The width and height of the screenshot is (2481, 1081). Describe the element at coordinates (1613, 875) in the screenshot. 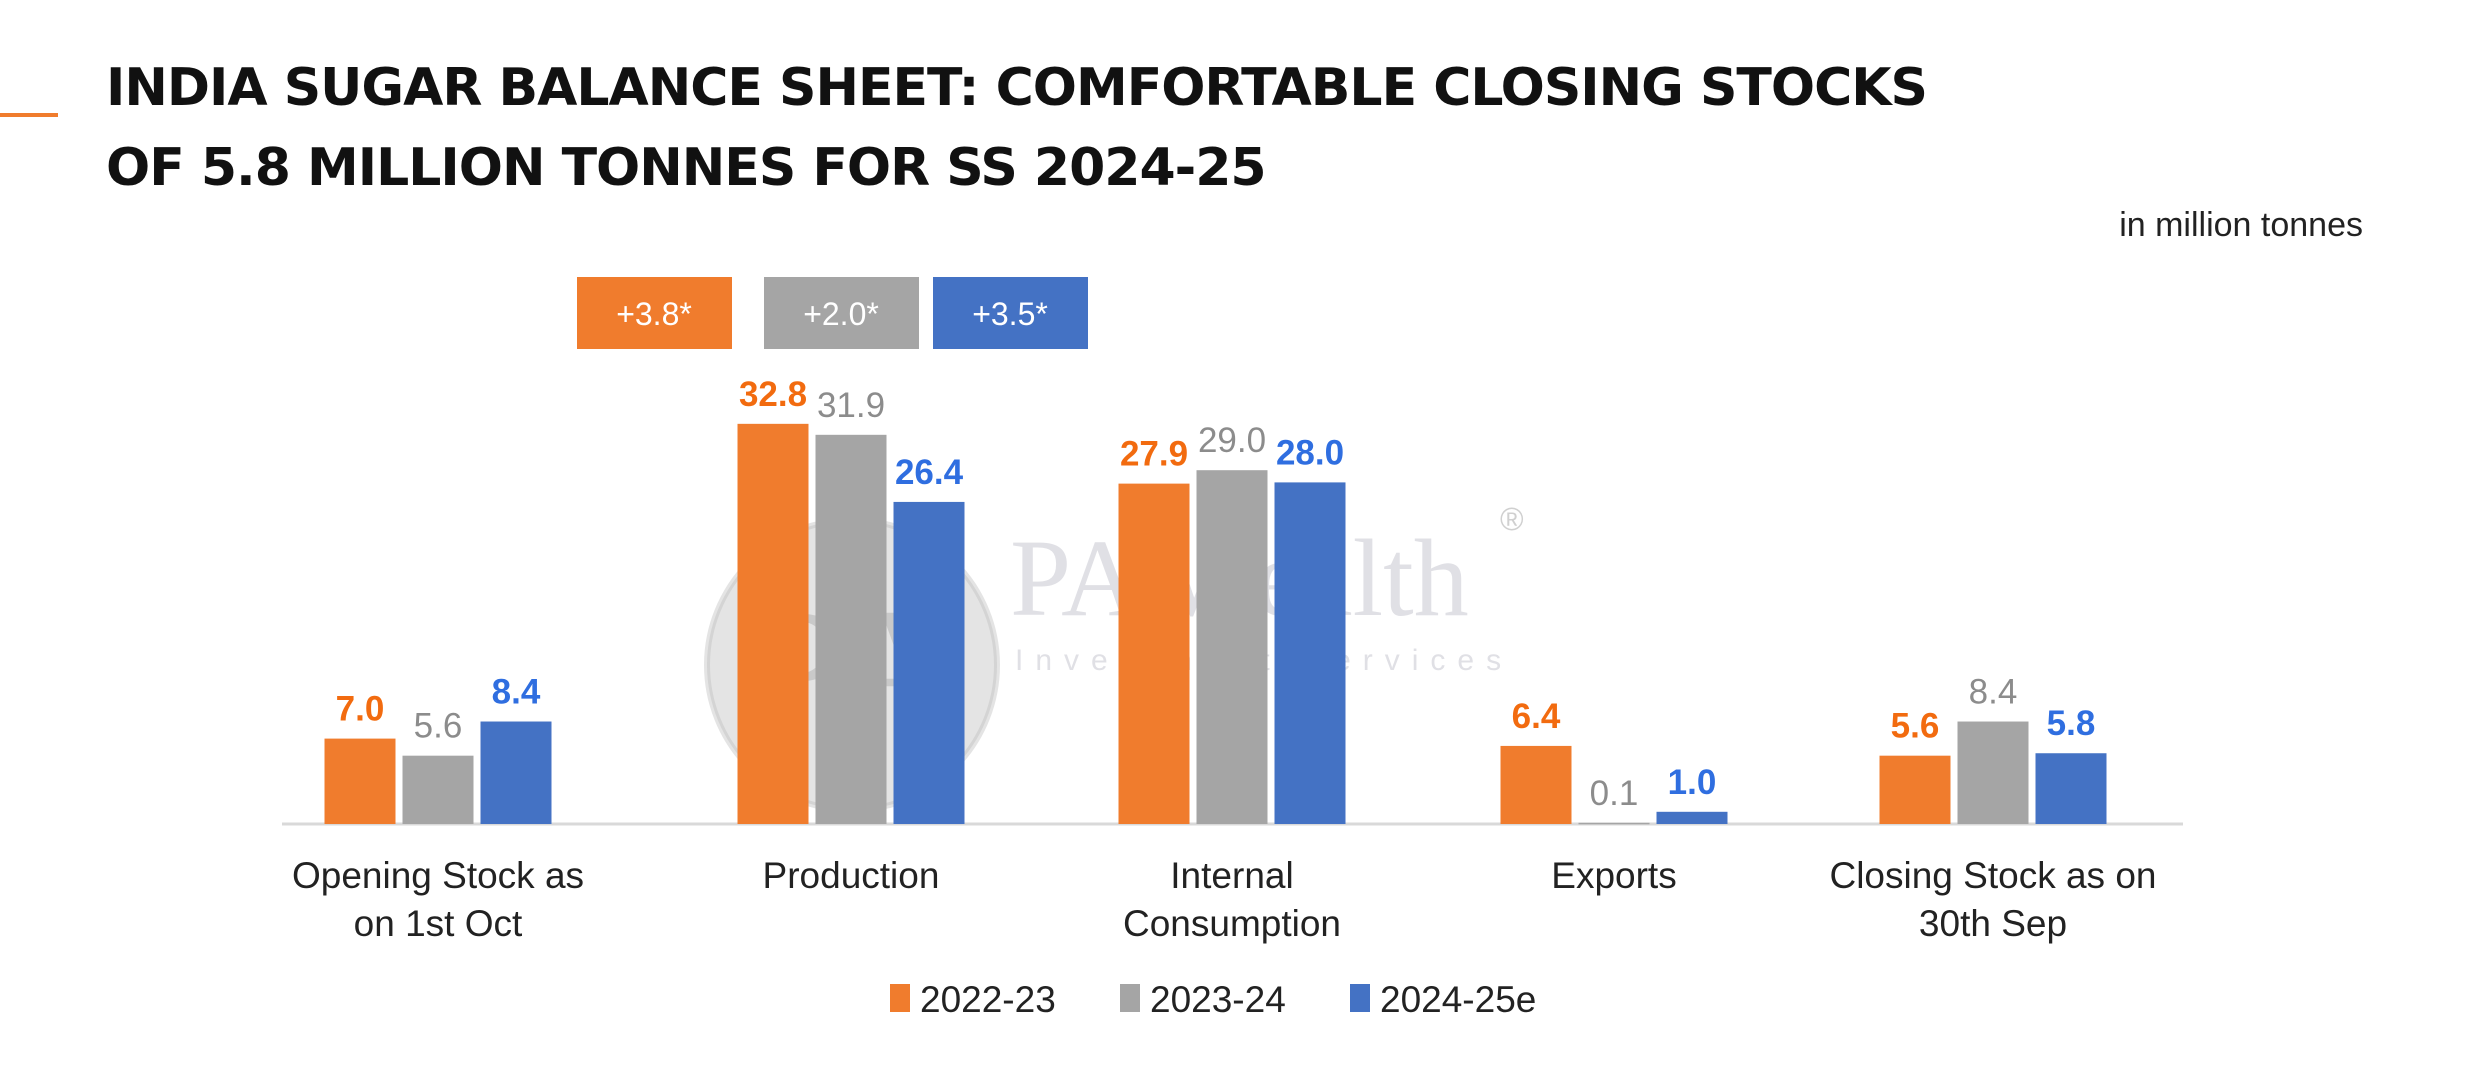

I see `category-label: Exports` at that location.